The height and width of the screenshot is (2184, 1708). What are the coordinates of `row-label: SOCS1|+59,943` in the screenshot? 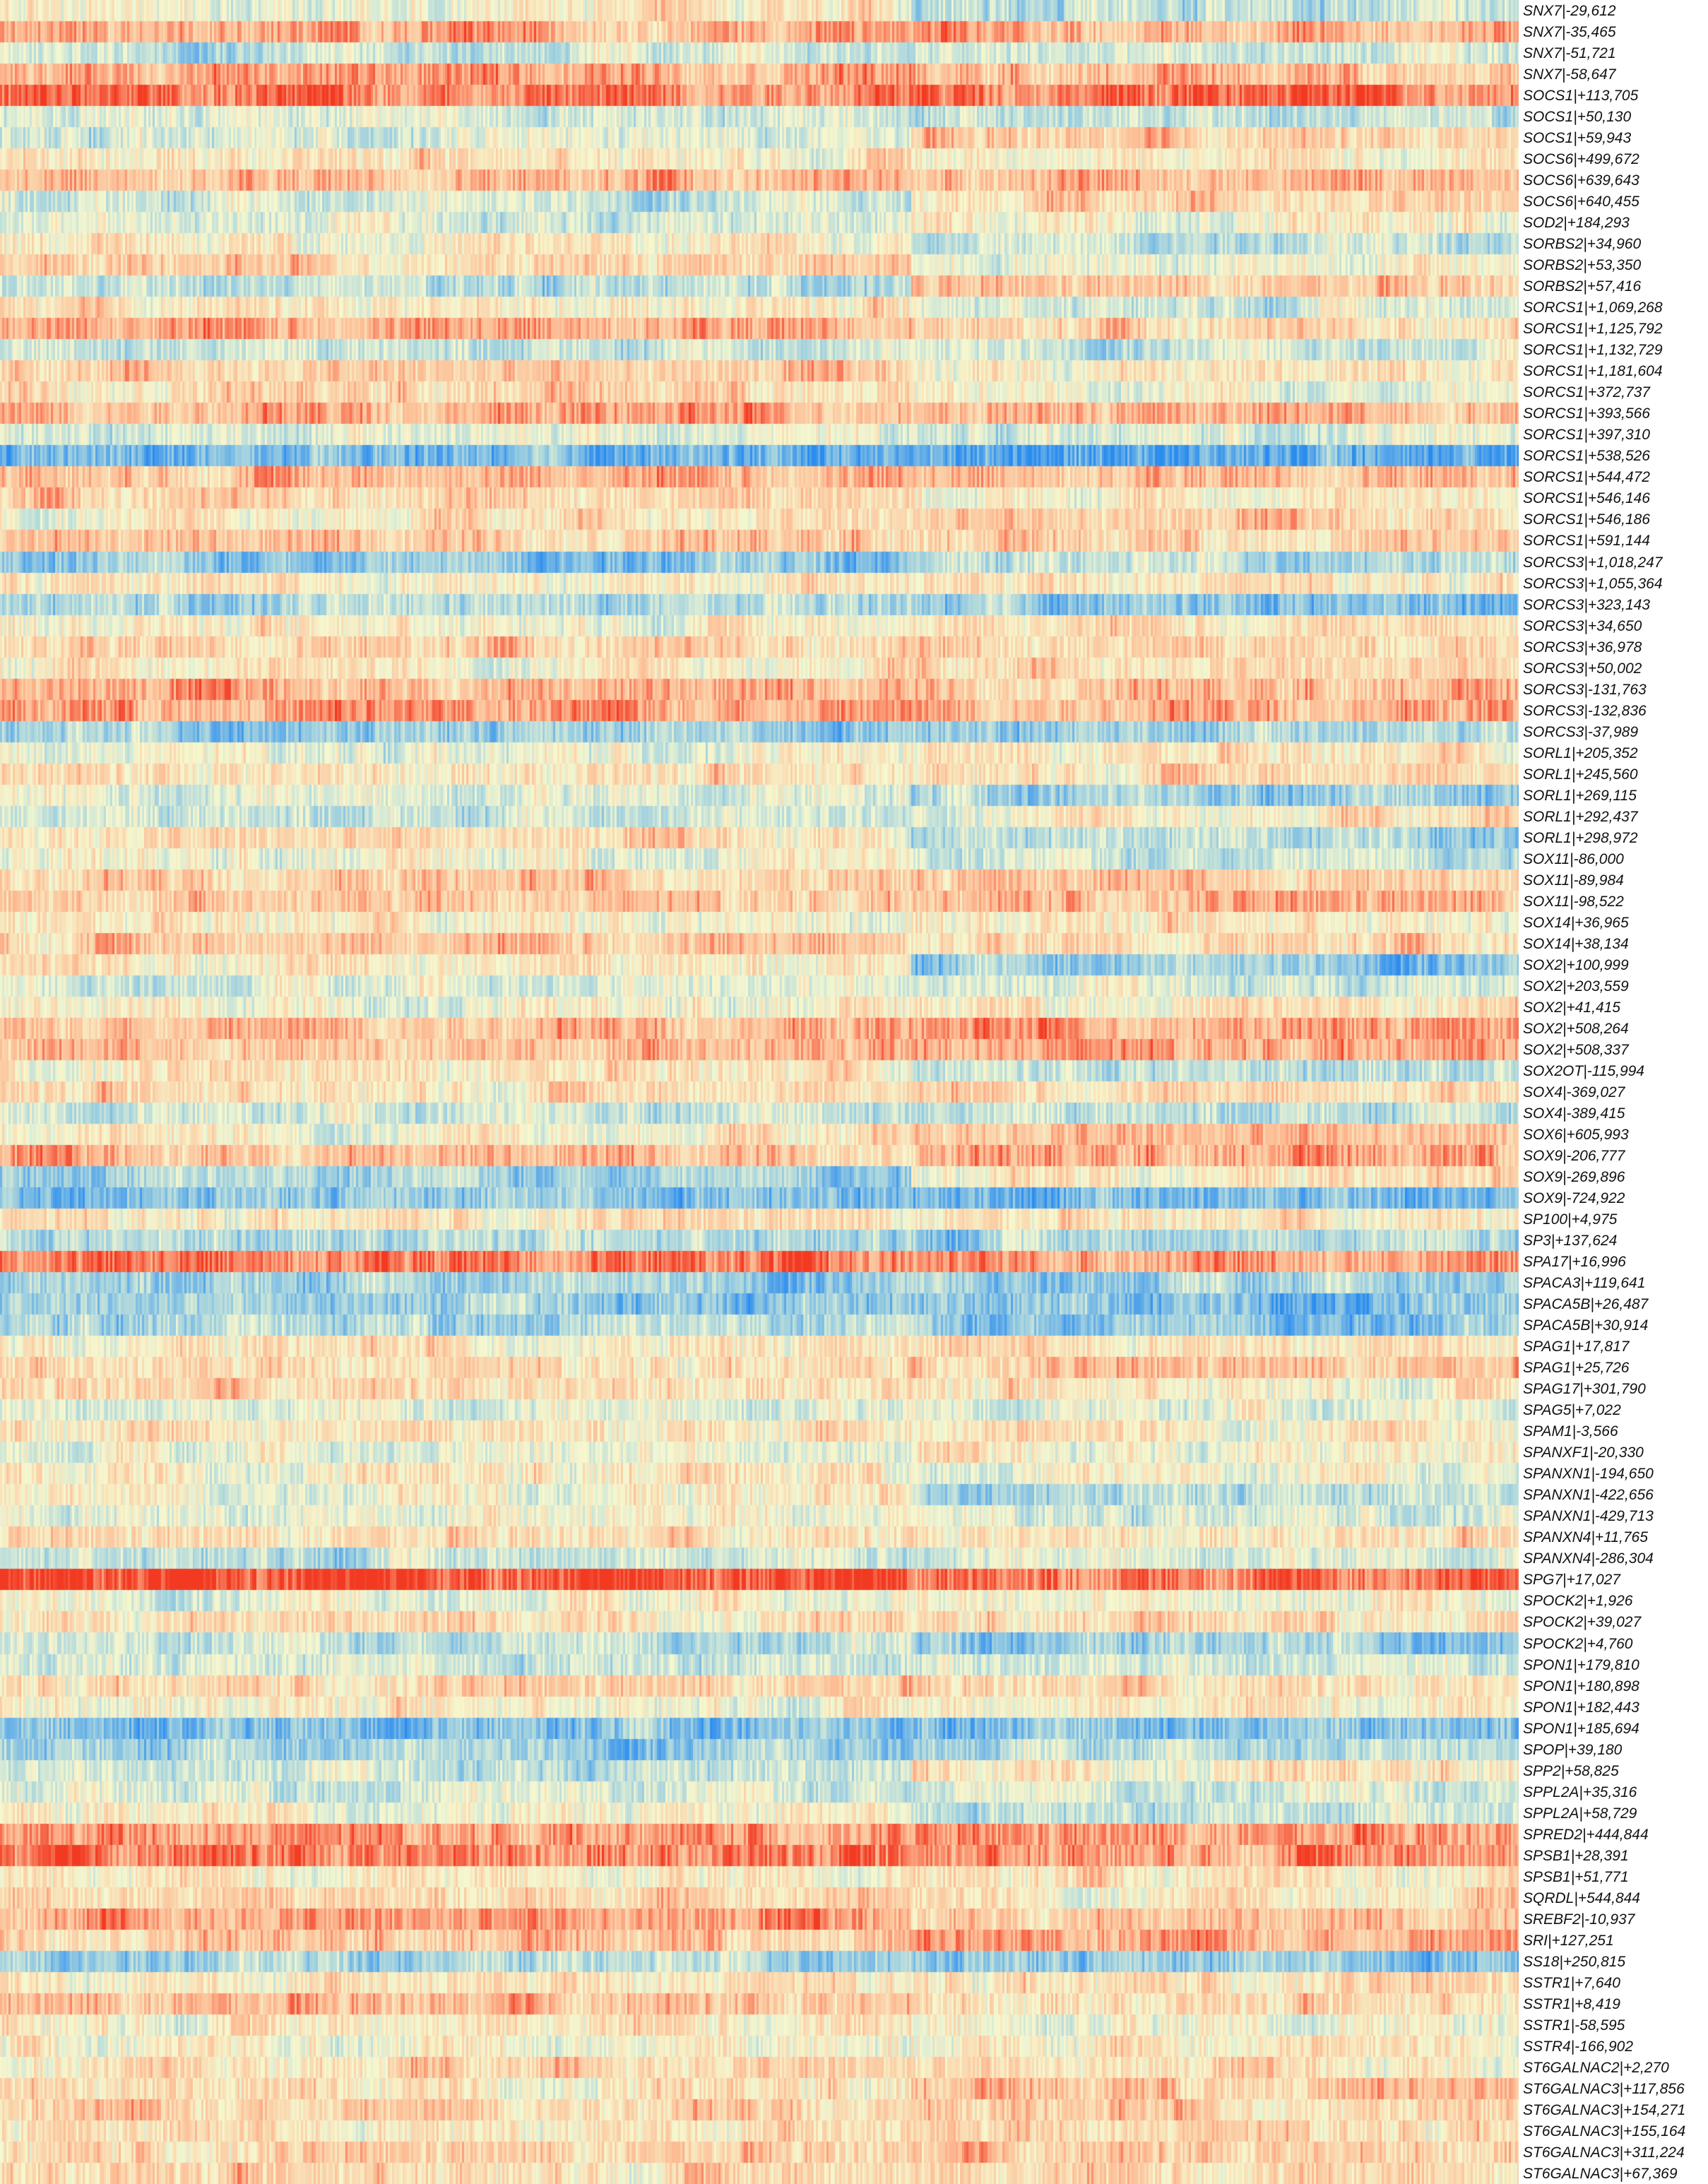 It's located at (1577, 138).